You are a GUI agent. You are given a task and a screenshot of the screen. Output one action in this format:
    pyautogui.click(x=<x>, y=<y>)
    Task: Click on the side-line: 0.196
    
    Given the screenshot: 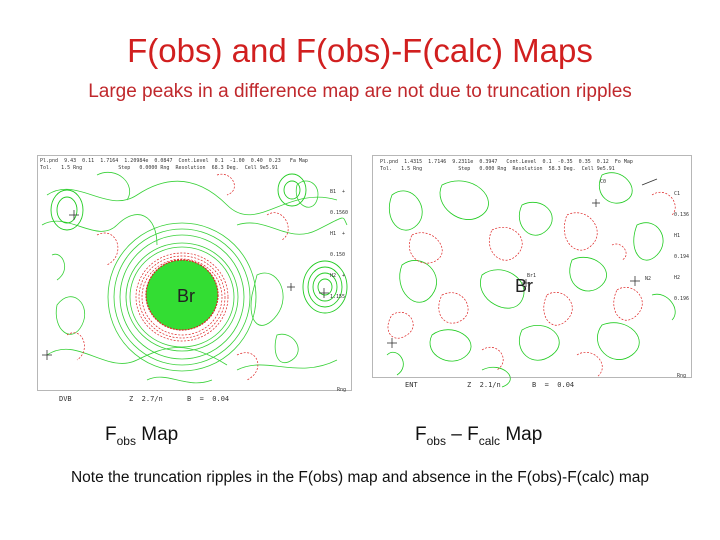 What is the action you would take?
    pyautogui.click(x=682, y=299)
    